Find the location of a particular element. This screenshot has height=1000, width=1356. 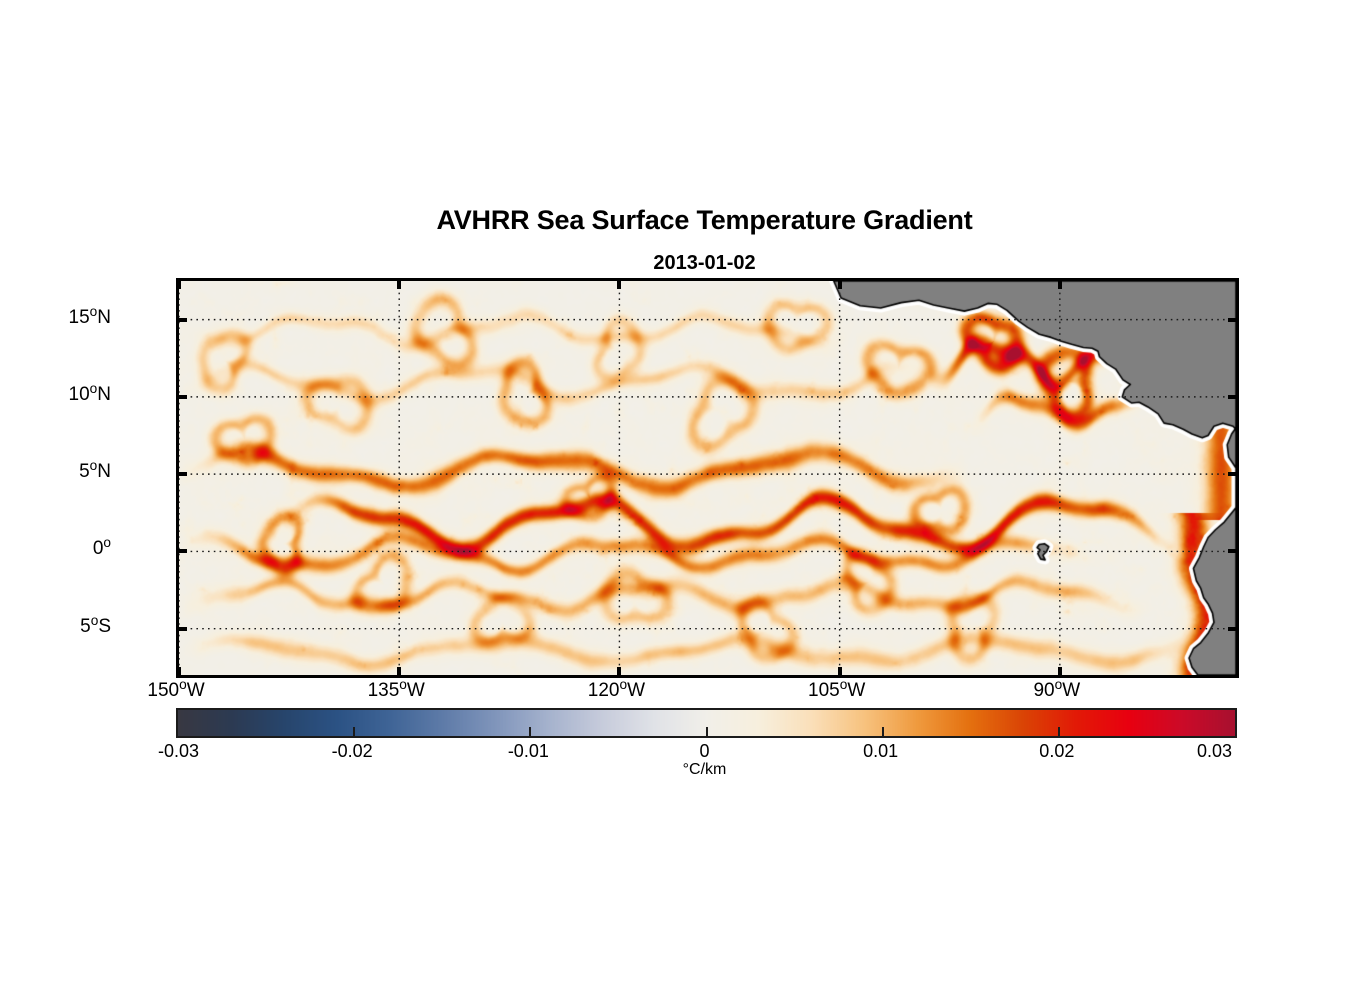

x-axis-tick-label: 105oW is located at coordinates (837, 689).